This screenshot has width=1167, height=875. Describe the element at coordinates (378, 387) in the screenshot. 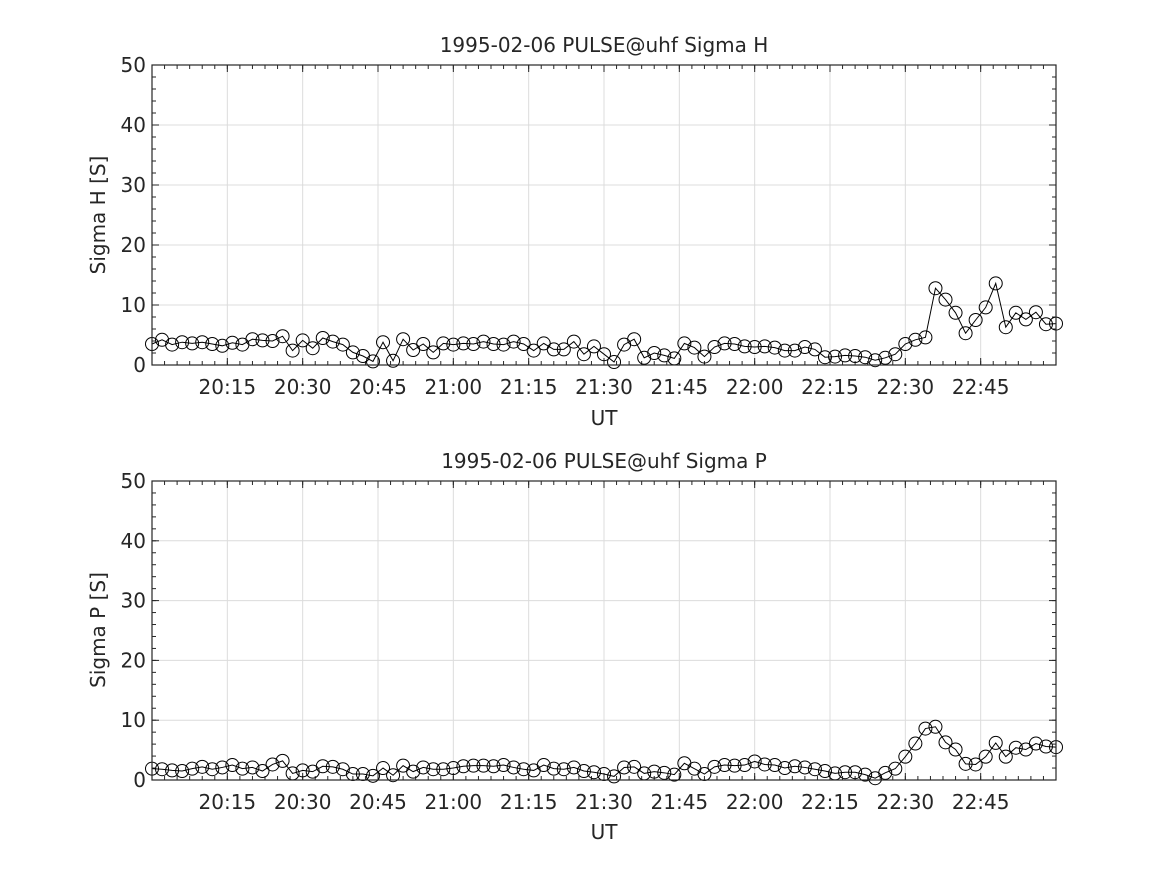

I see `x-tick-label: 20:45` at that location.